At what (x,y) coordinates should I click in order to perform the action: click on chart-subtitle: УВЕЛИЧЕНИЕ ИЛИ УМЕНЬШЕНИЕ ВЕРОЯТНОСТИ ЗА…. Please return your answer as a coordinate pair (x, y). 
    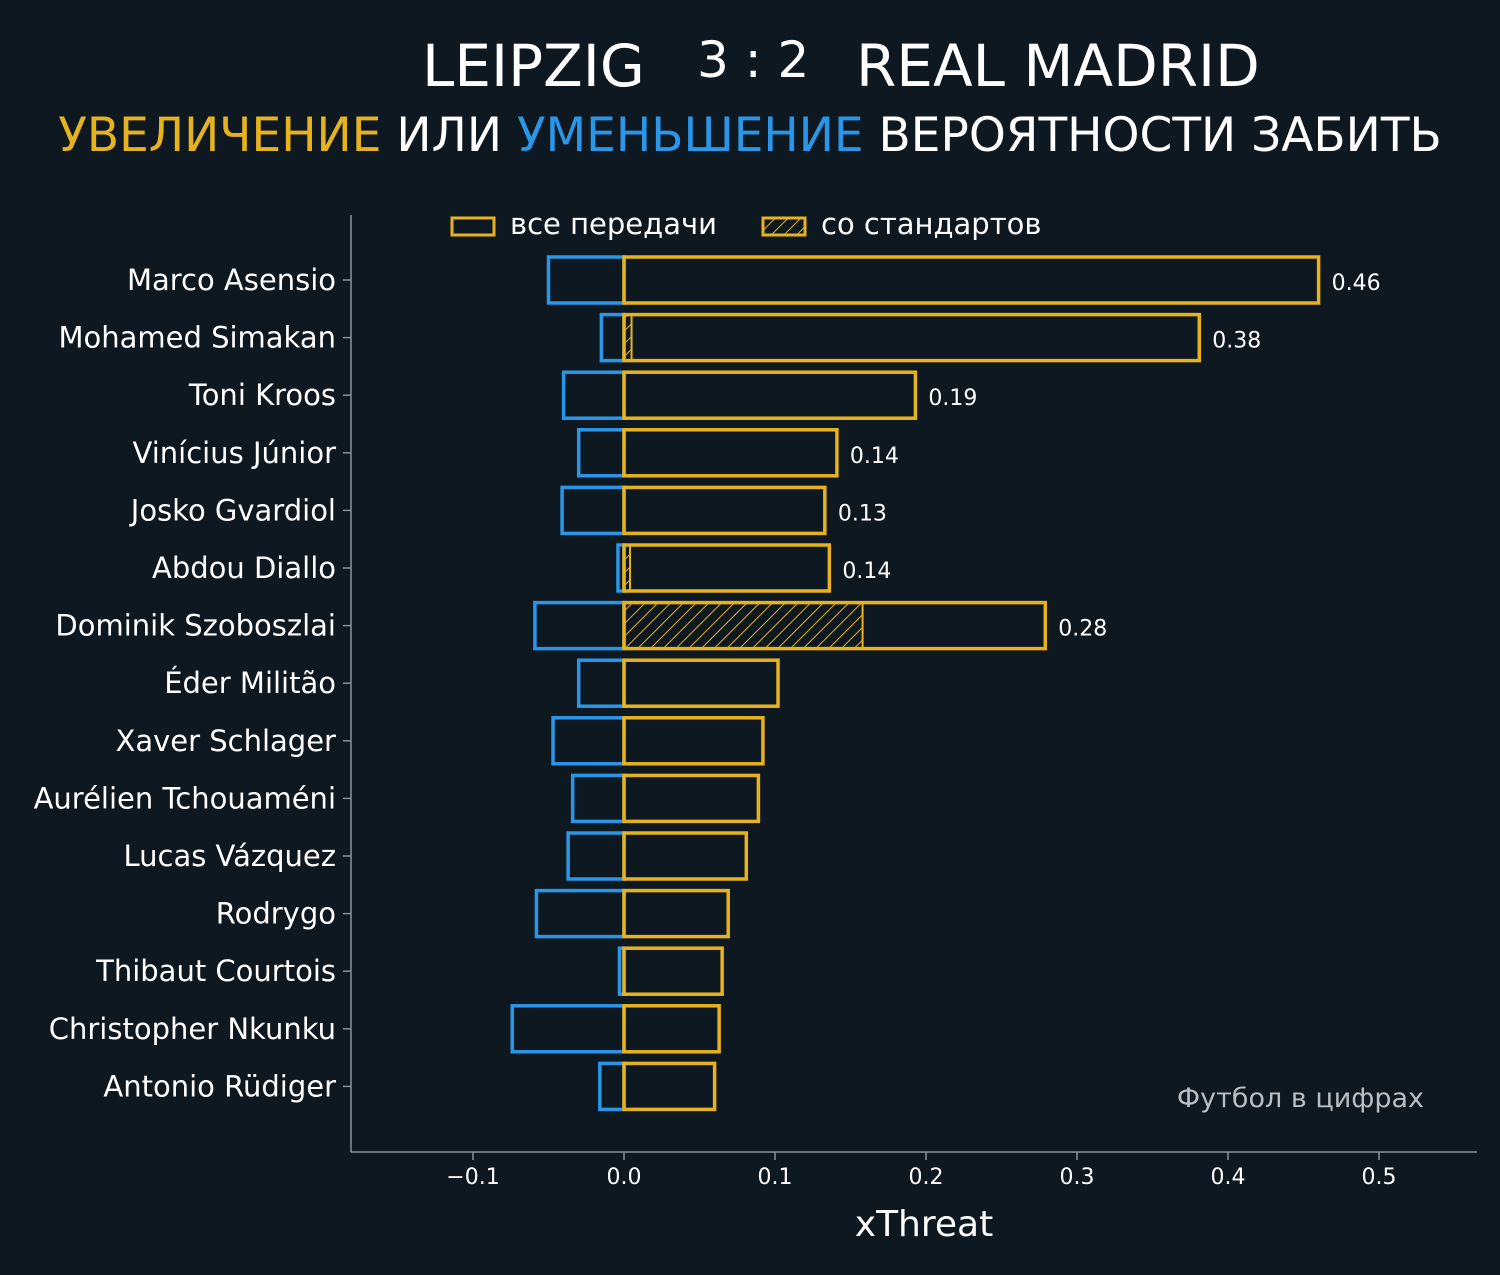
    Looking at the image, I should click on (750, 136).